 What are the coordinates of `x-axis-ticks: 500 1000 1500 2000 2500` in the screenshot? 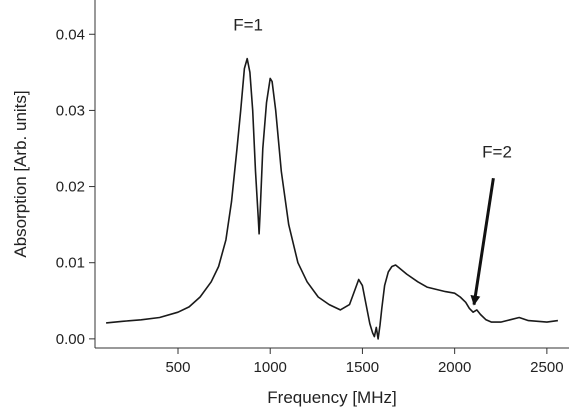 It's located at (364, 362).